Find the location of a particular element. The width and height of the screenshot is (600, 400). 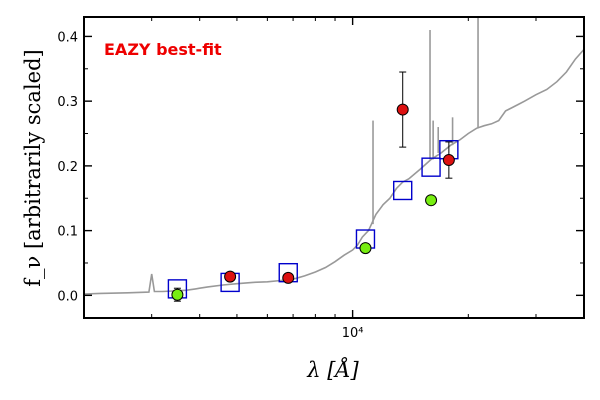

x-tick-label: 10⁴ is located at coordinates (353, 333).